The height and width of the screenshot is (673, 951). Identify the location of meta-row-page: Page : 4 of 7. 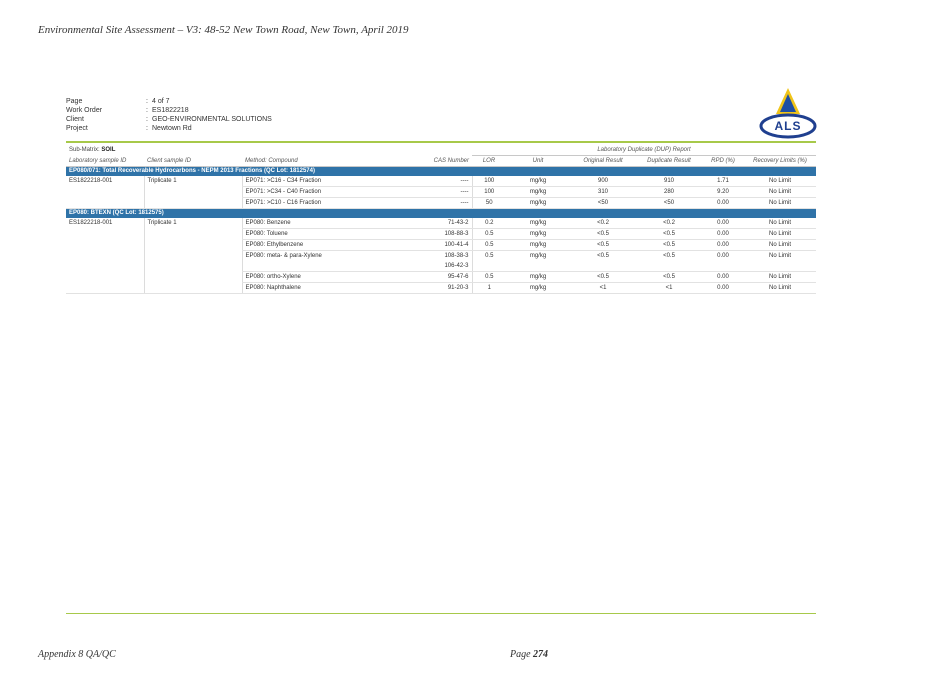
(118, 101).